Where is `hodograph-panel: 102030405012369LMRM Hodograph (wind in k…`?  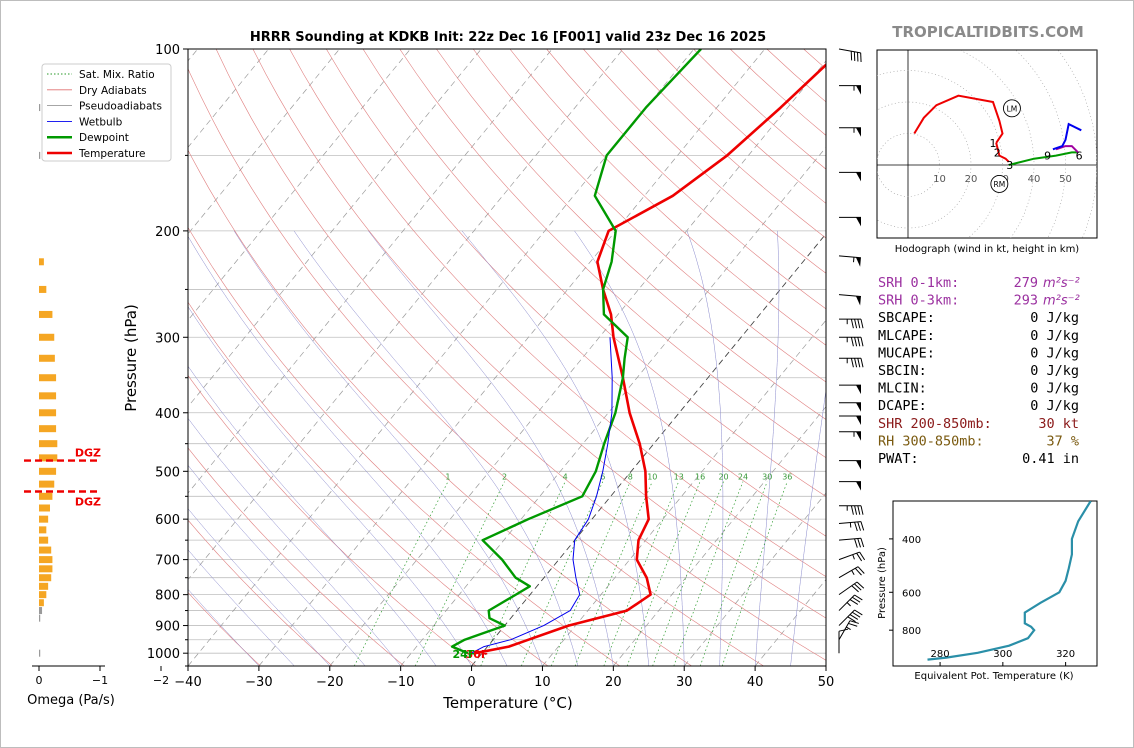 hodograph-panel: 102030405012369LMRM Hodograph (wind in k… is located at coordinates (987, 152).